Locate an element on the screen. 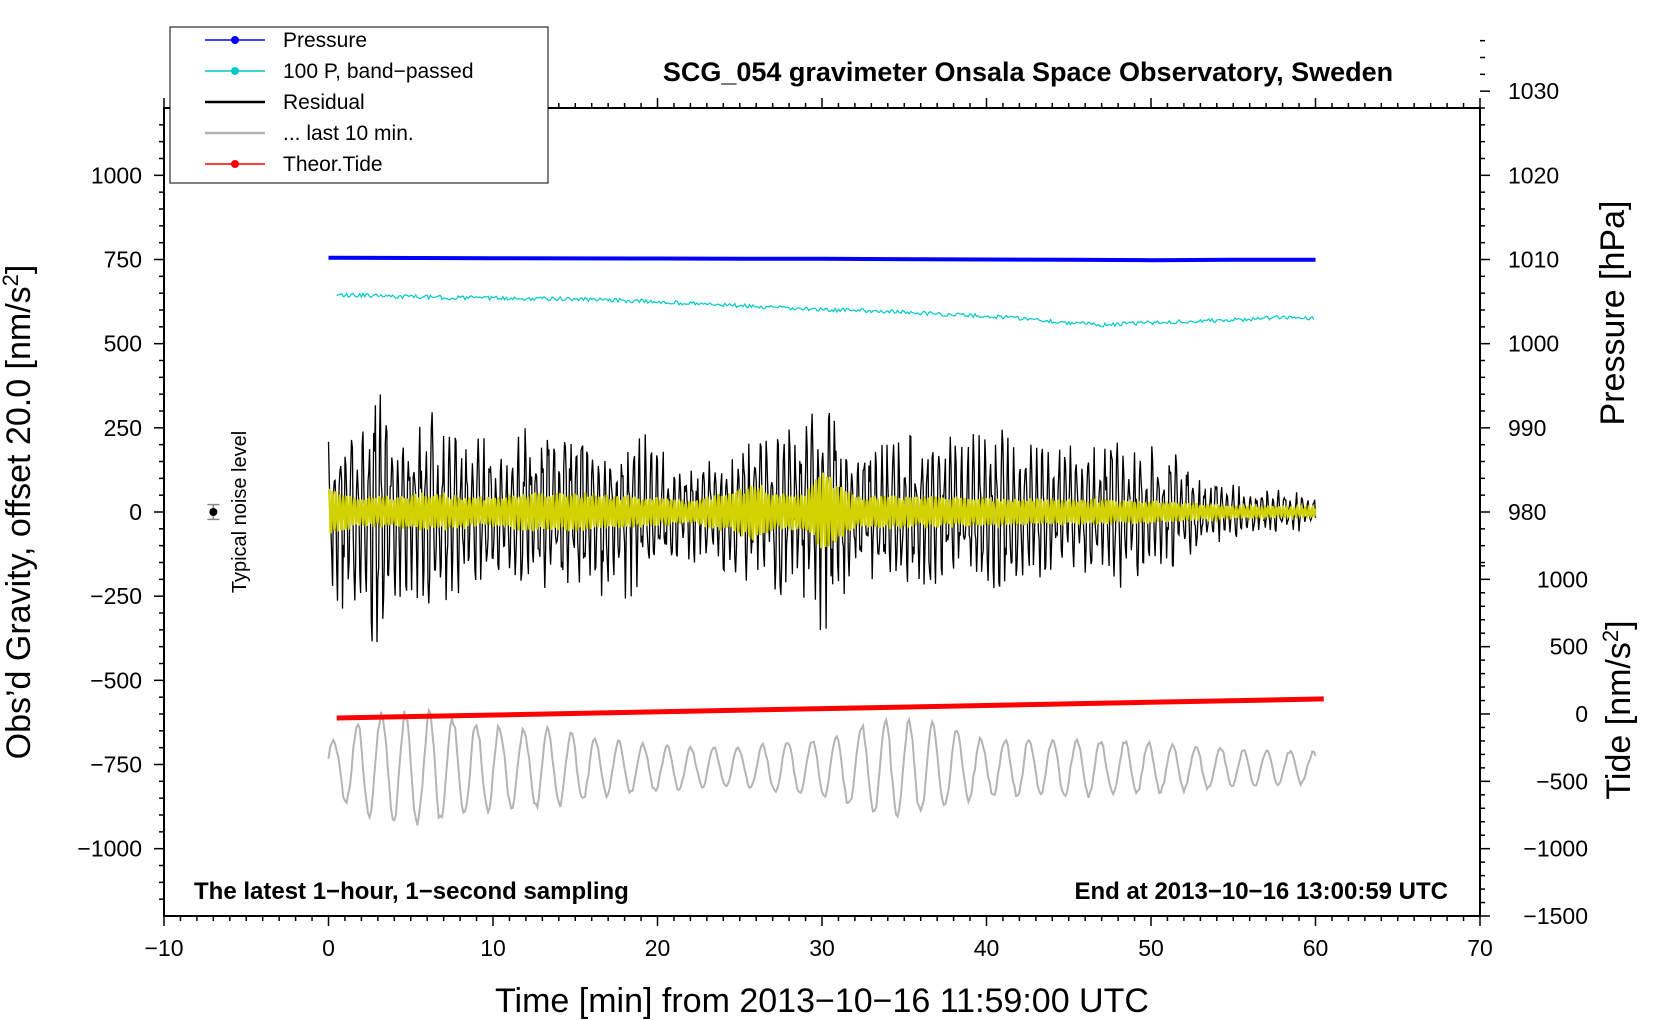 Image resolution: width=1660 pixels, height=1020 pixels. x-tick-label: 40 is located at coordinates (987, 948).